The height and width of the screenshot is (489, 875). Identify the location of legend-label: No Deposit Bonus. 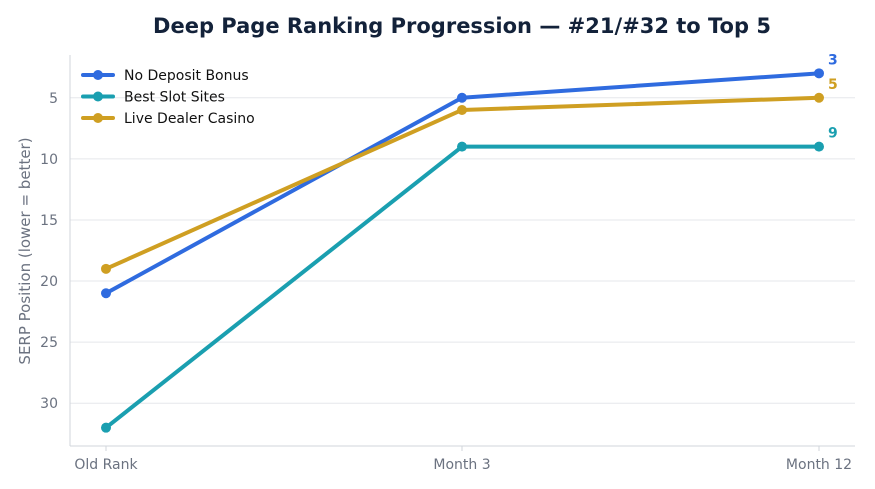
(186, 76).